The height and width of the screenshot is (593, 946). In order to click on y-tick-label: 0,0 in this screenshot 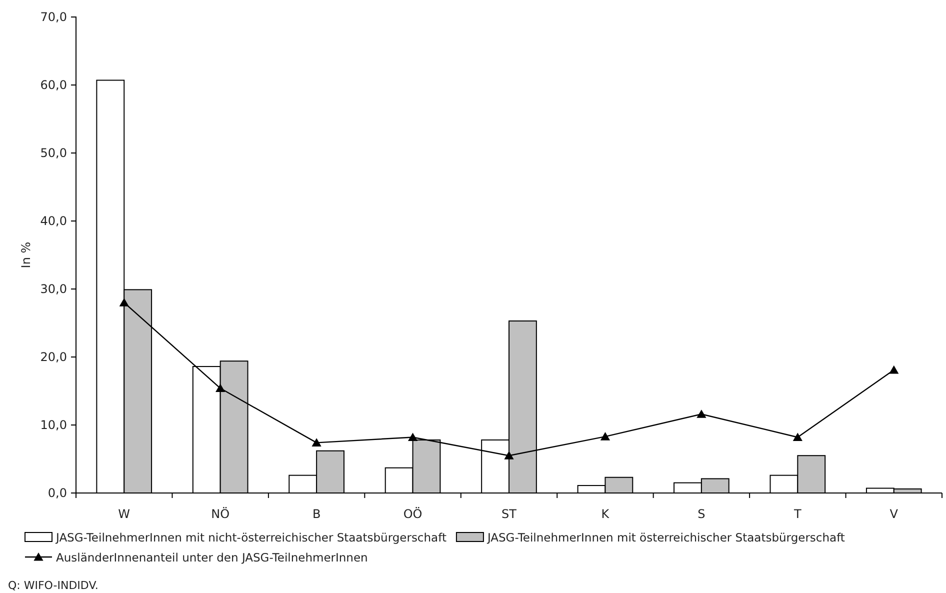, I will do `click(57, 493)`.